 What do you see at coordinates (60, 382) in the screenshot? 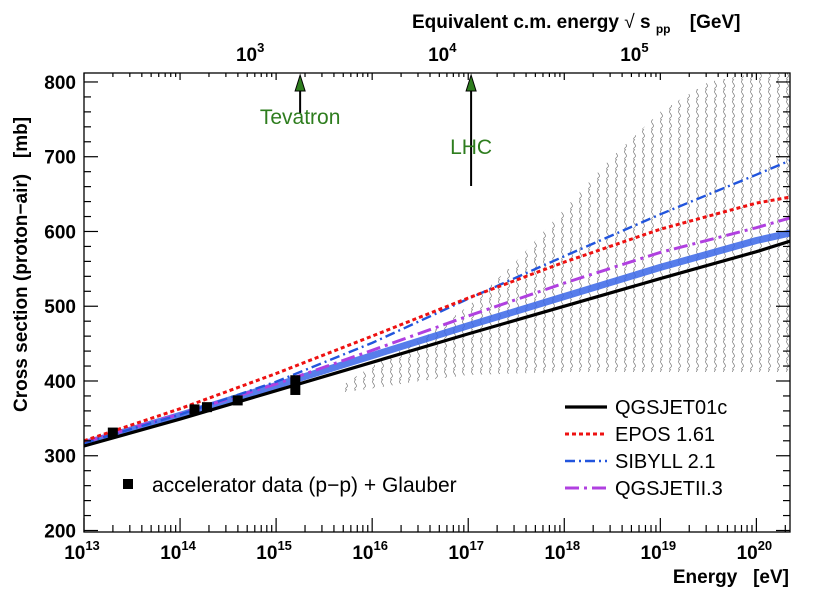
I see `y-tick-label: 400` at bounding box center [60, 382].